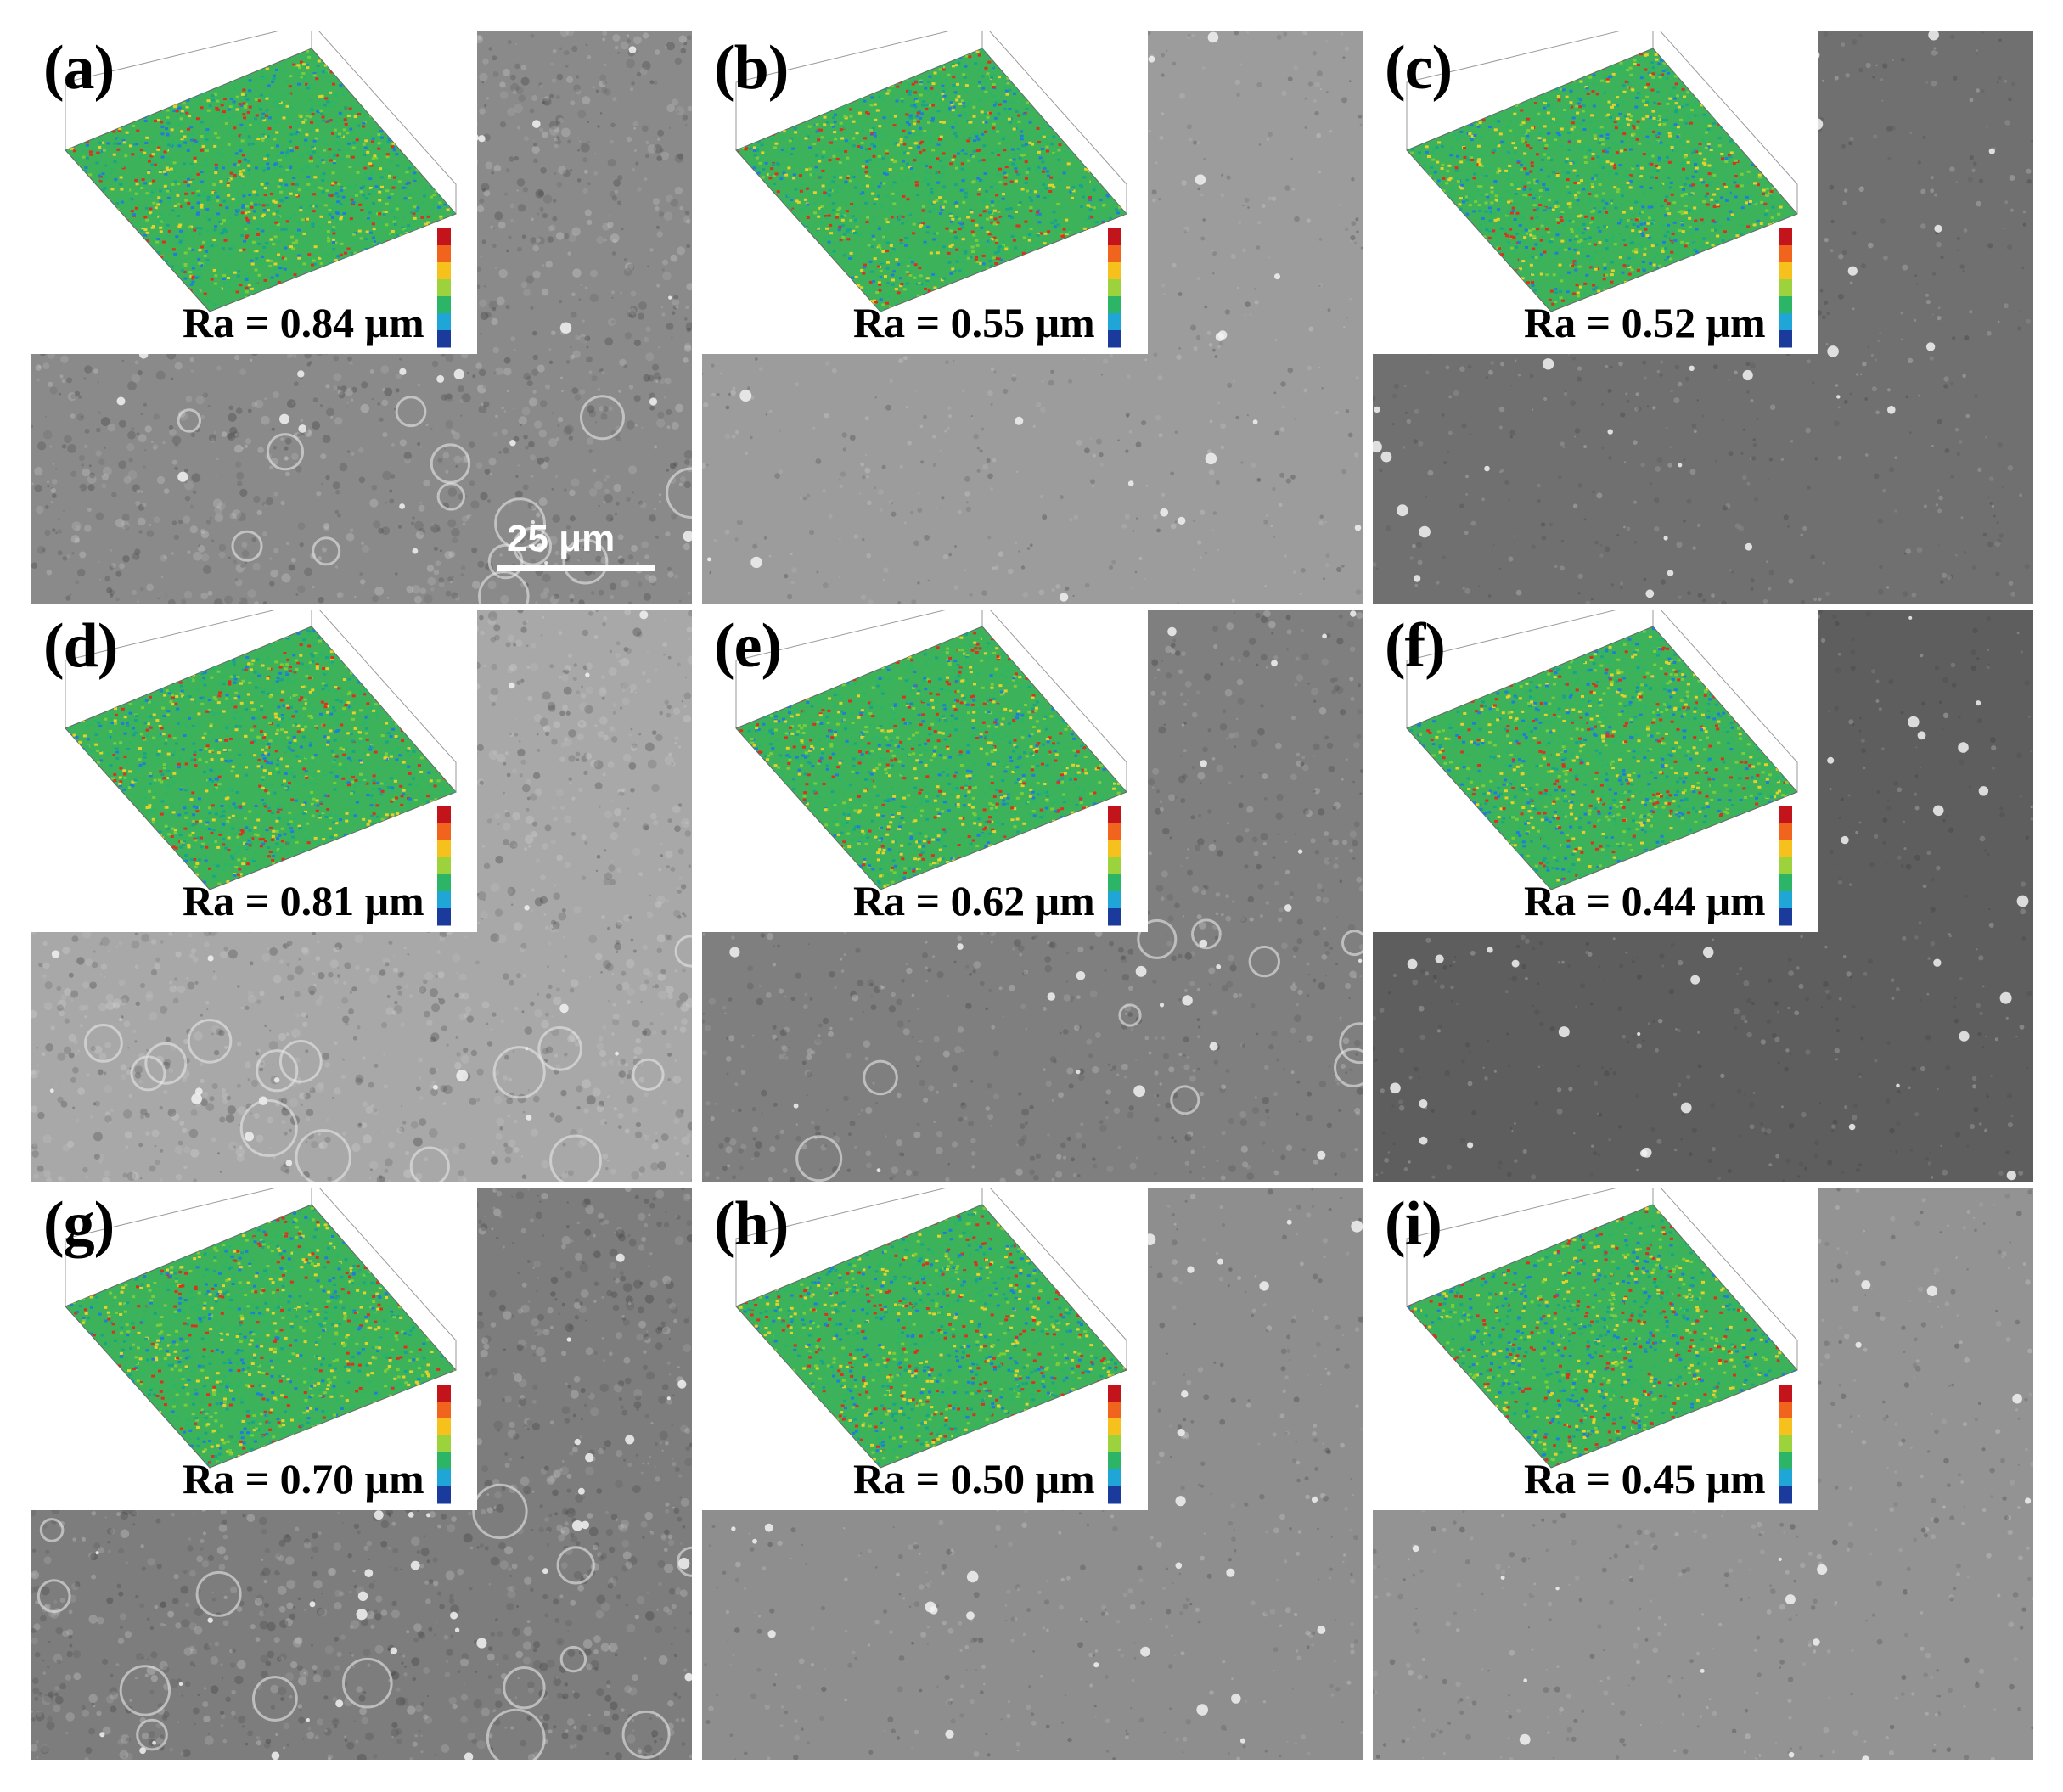 The width and height of the screenshot is (2063, 1792). I want to click on panel-d: (d) Ra = 0.81 μm, so click(362, 896).